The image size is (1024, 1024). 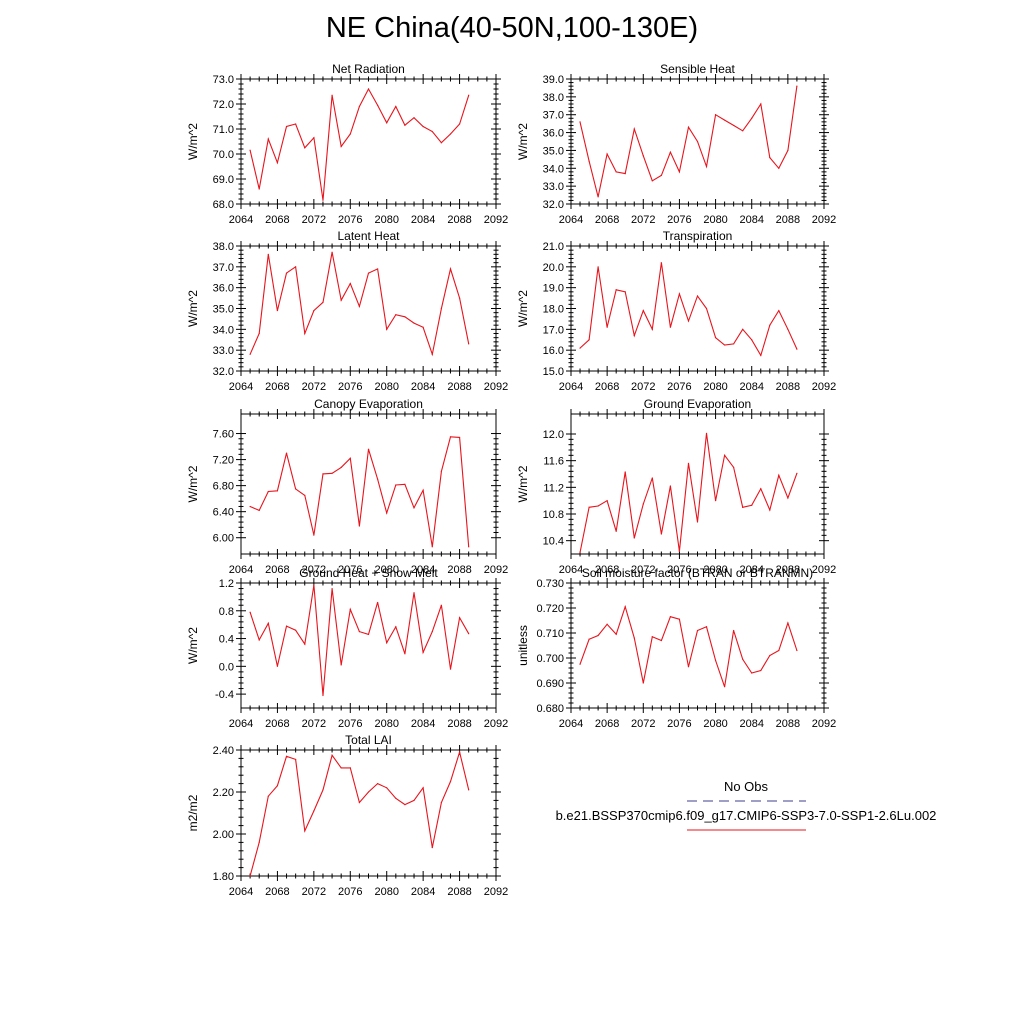 I want to click on x-tick-label: 2080, so click(x=386, y=724).